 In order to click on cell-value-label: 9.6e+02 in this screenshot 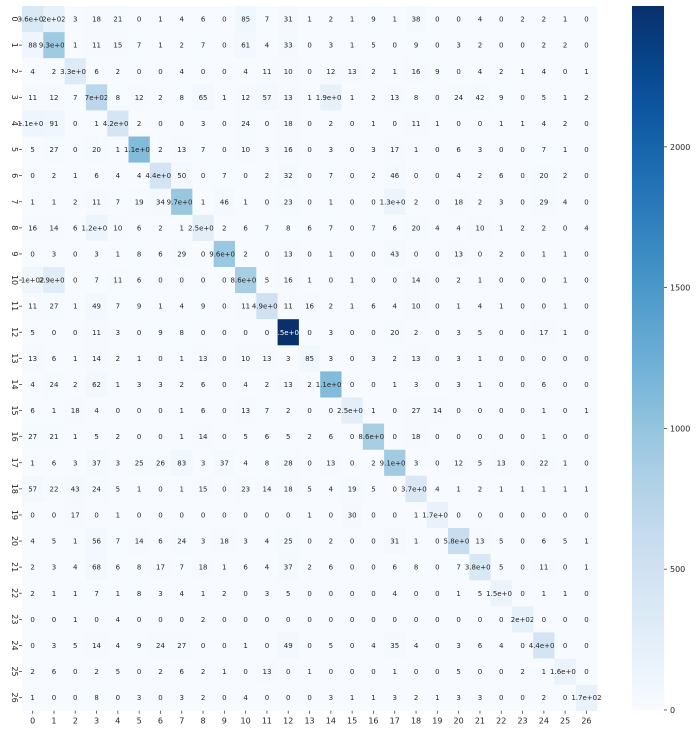, I will do `click(224, 254)`.